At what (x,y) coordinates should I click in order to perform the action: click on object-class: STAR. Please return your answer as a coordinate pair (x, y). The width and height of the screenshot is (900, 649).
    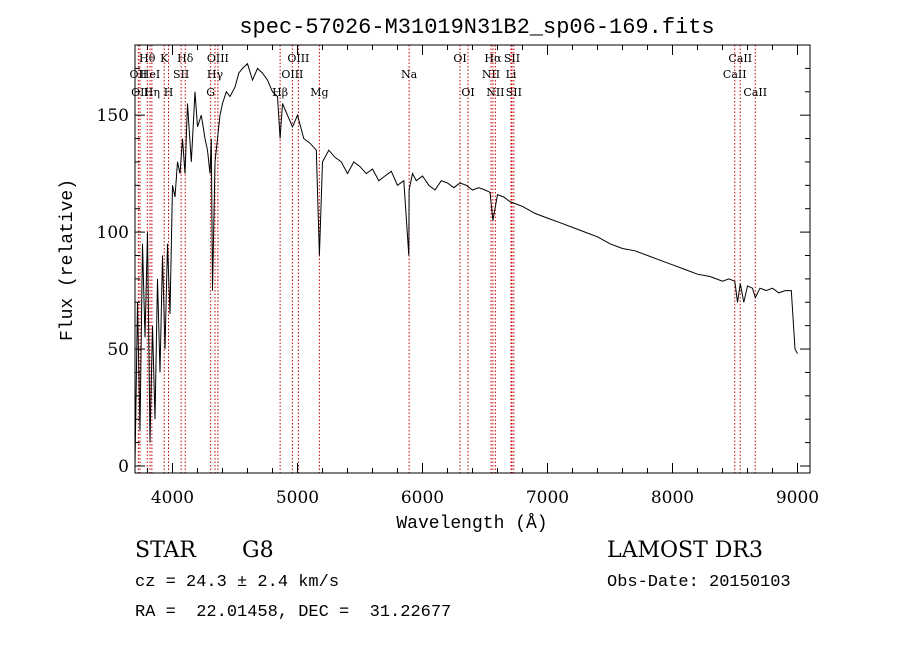
    Looking at the image, I should click on (165, 550).